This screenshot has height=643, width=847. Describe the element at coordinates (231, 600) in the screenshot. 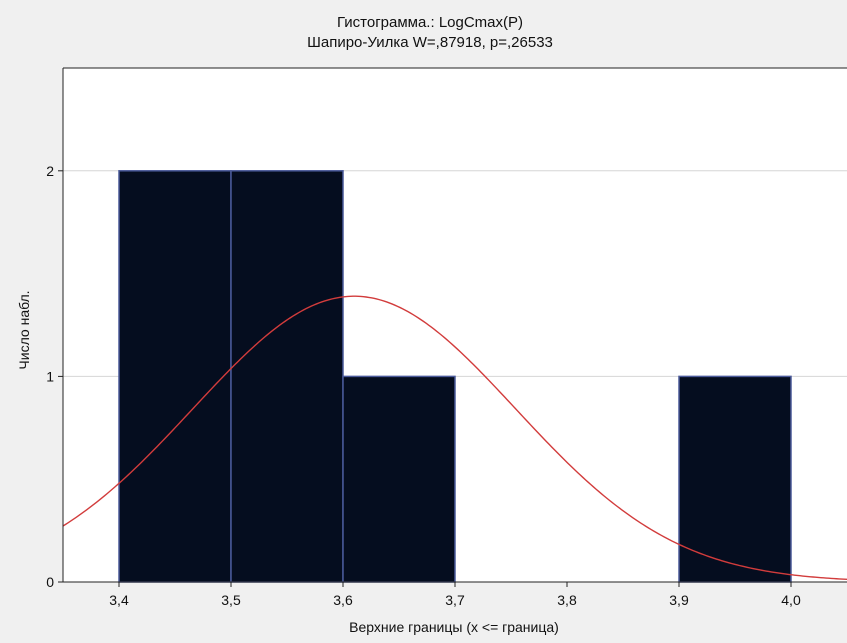

I see `x-tick-label: 3,5` at that location.